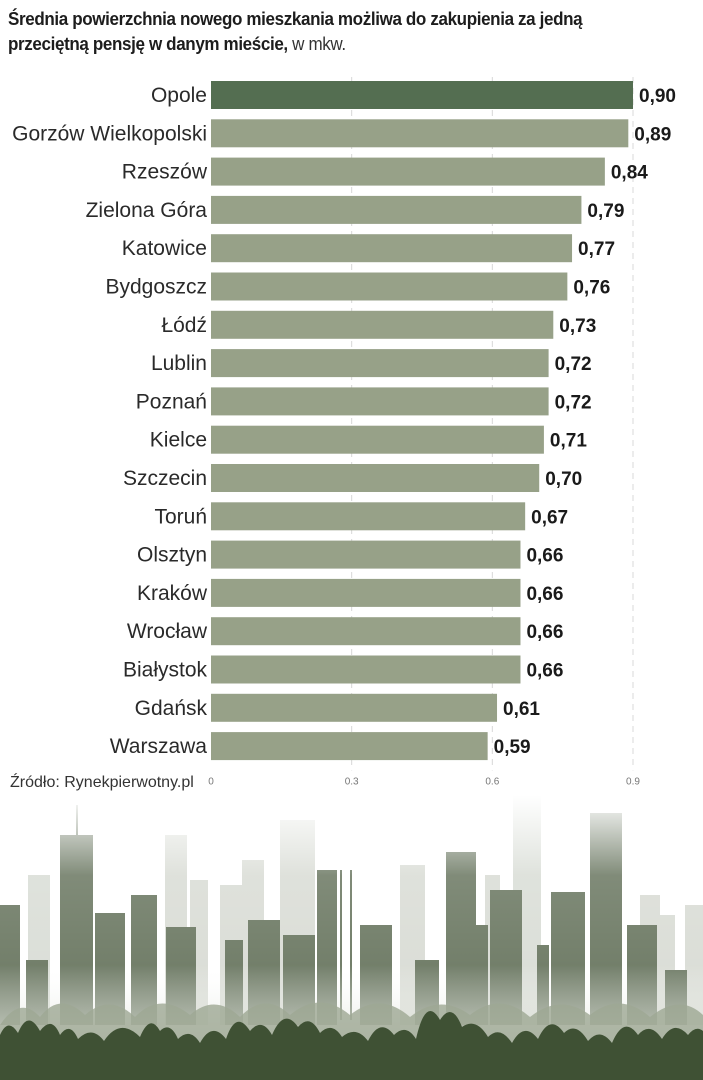 The image size is (703, 1080). Describe the element at coordinates (351, 1045) in the screenshot. I see `foreground-trees` at that location.